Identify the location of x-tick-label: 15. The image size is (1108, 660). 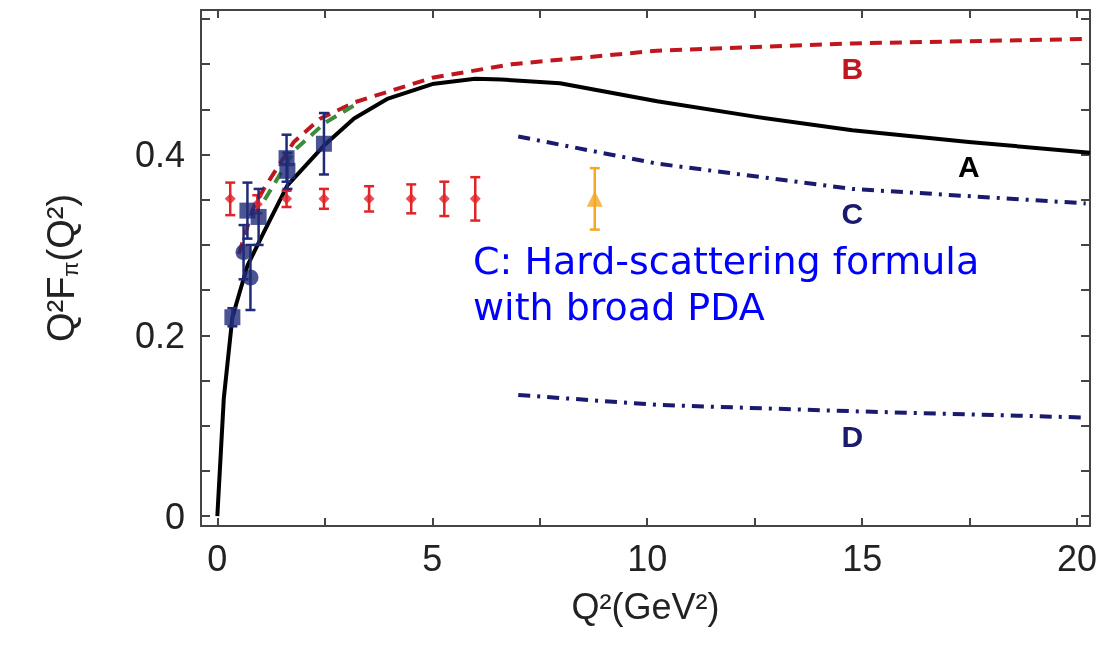
(862, 558).